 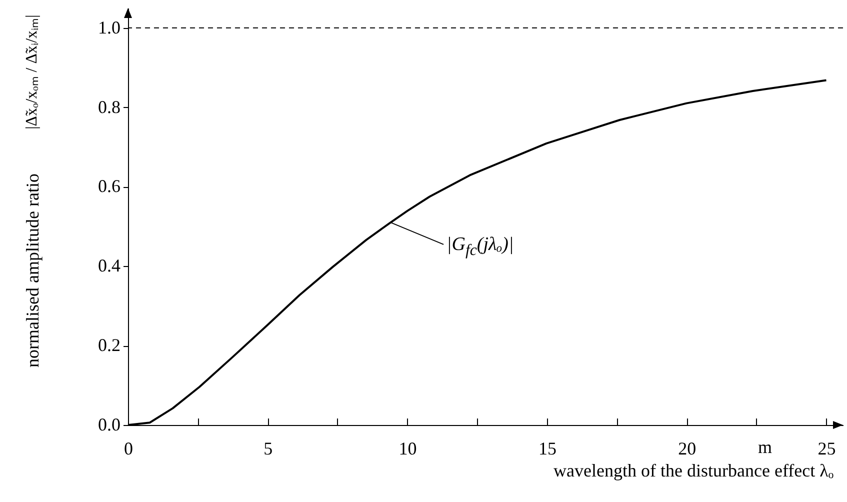 I want to click on annotation: |G$_{fc}$(jλₒ)|, so click(x=480, y=247).